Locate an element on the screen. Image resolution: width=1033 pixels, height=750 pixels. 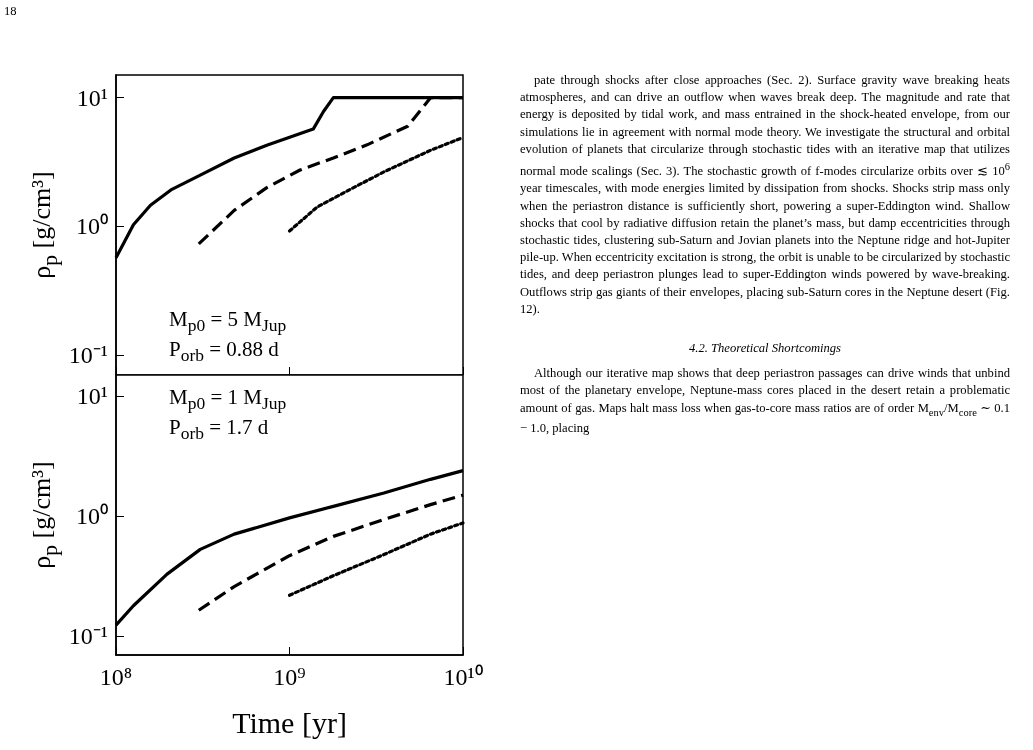
text: 18 is located at coordinates (10, 11).